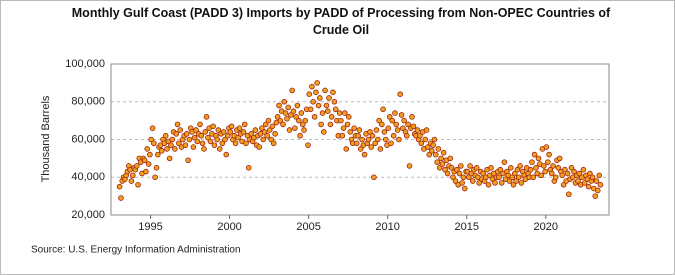  What do you see at coordinates (150, 227) in the screenshot?
I see `x-tick-label: 1995` at bounding box center [150, 227].